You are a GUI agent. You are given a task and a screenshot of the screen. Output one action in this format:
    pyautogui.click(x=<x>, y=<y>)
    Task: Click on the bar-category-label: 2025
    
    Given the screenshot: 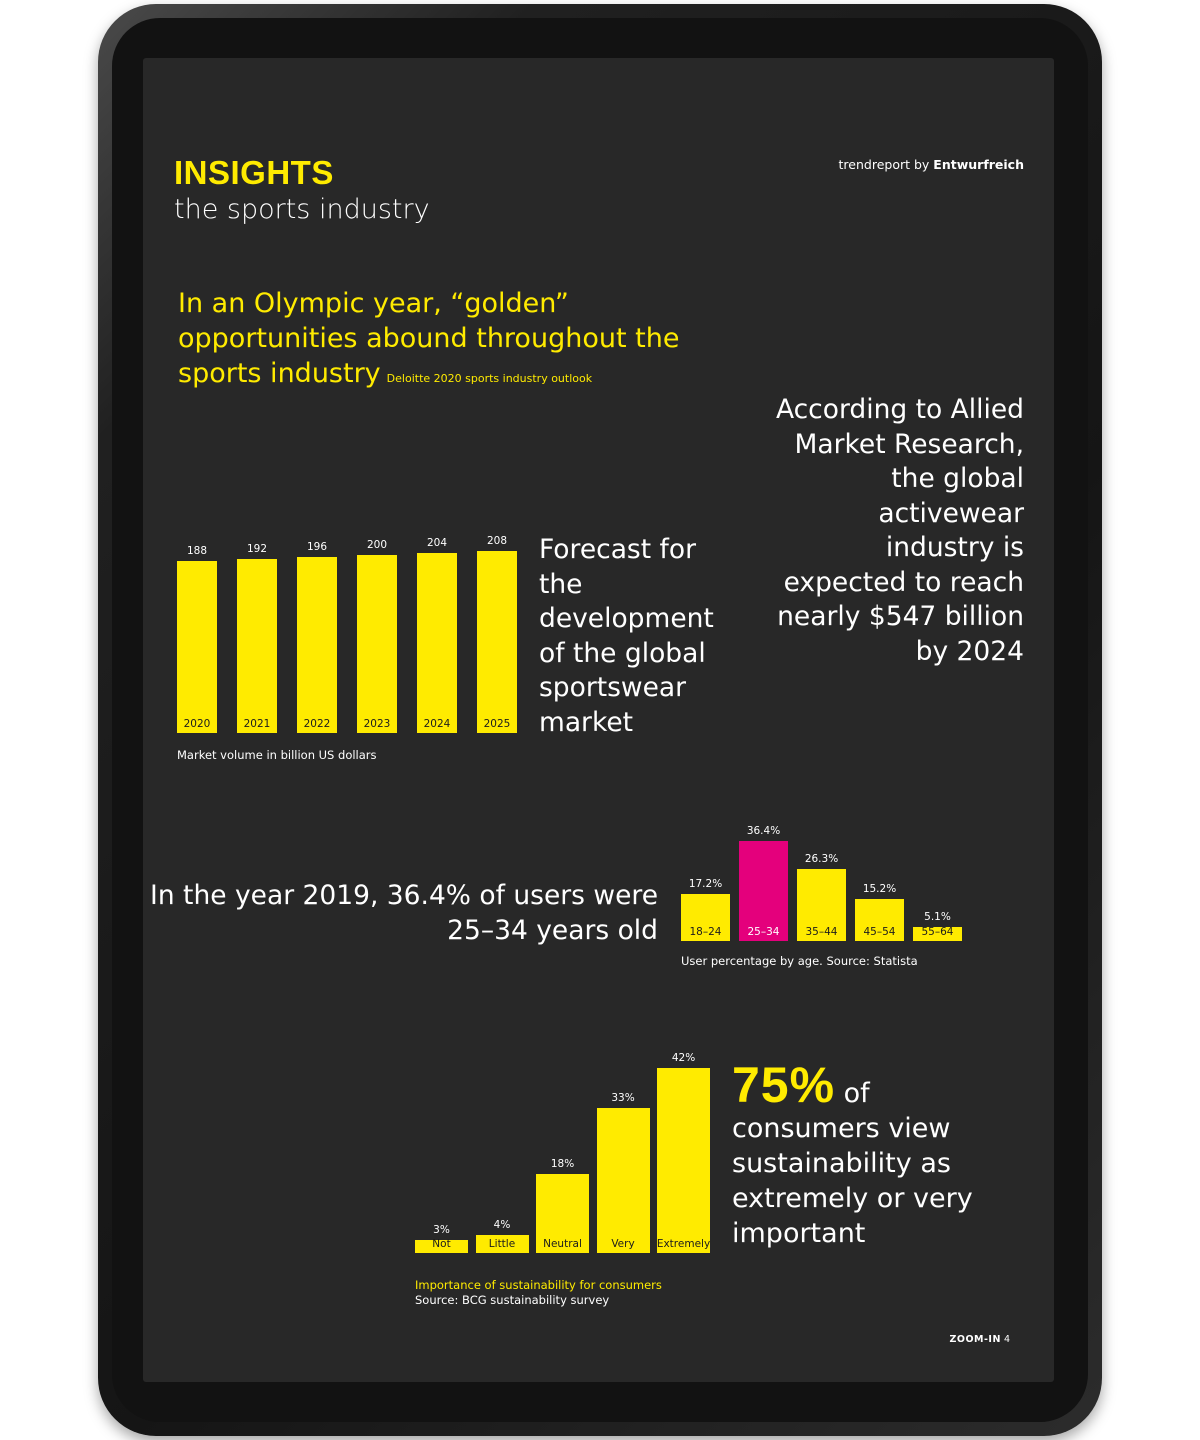 What is the action you would take?
    pyautogui.click(x=497, y=724)
    